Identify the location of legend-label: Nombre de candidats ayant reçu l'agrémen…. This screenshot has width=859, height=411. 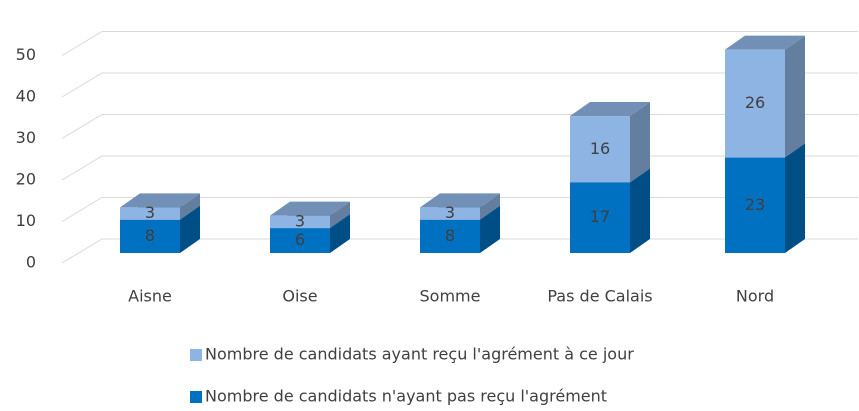
(419, 354).